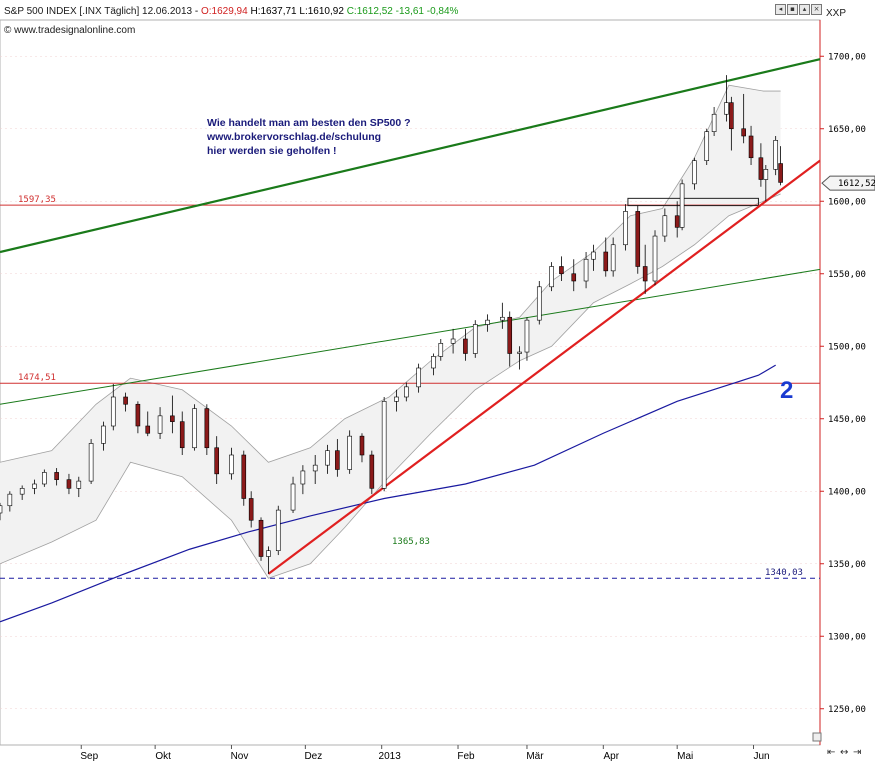  What do you see at coordinates (847, 637) in the screenshot?
I see `y-tick-label: 1300,00` at bounding box center [847, 637].